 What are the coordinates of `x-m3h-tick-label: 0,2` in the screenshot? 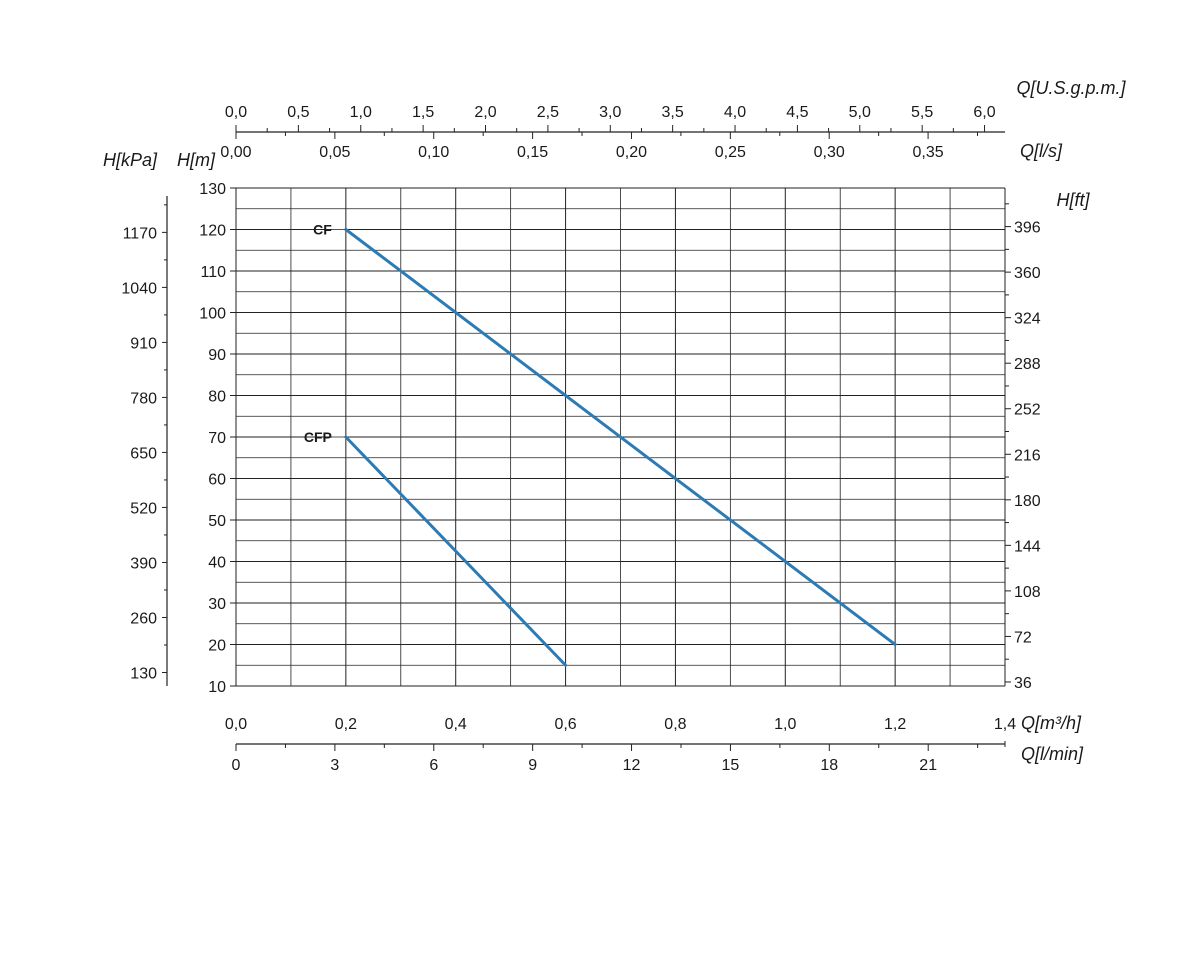 It's located at (346, 724).